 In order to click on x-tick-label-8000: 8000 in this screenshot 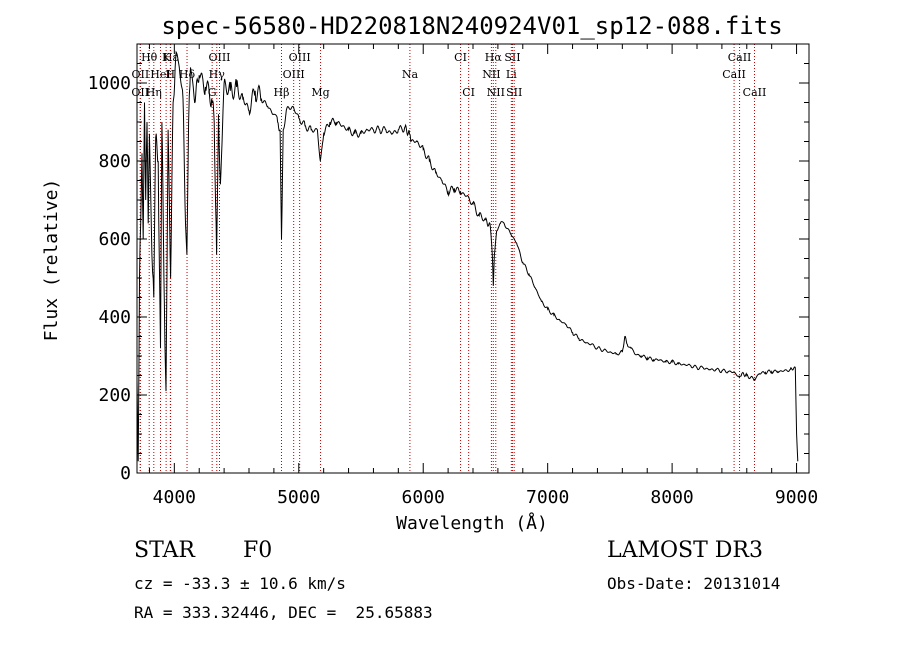, I will do `click(671, 497)`.